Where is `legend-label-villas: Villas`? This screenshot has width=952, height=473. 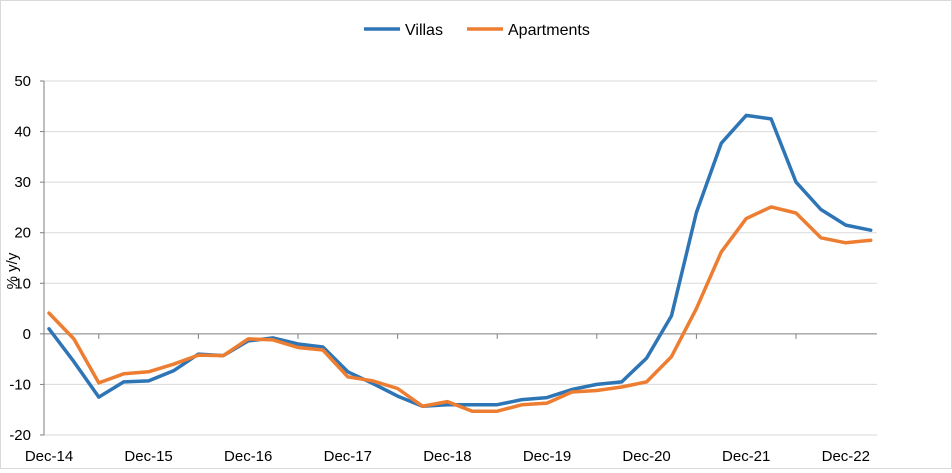 legend-label-villas: Villas is located at coordinates (424, 30).